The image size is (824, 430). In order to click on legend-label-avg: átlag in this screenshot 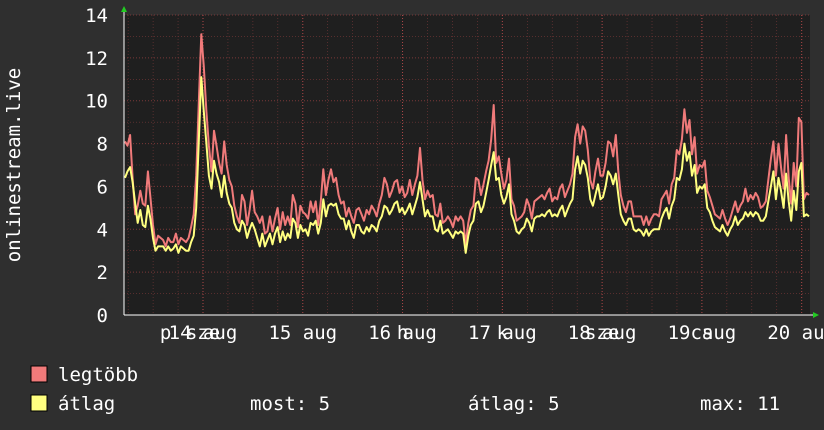, I will do `click(86, 404)`.